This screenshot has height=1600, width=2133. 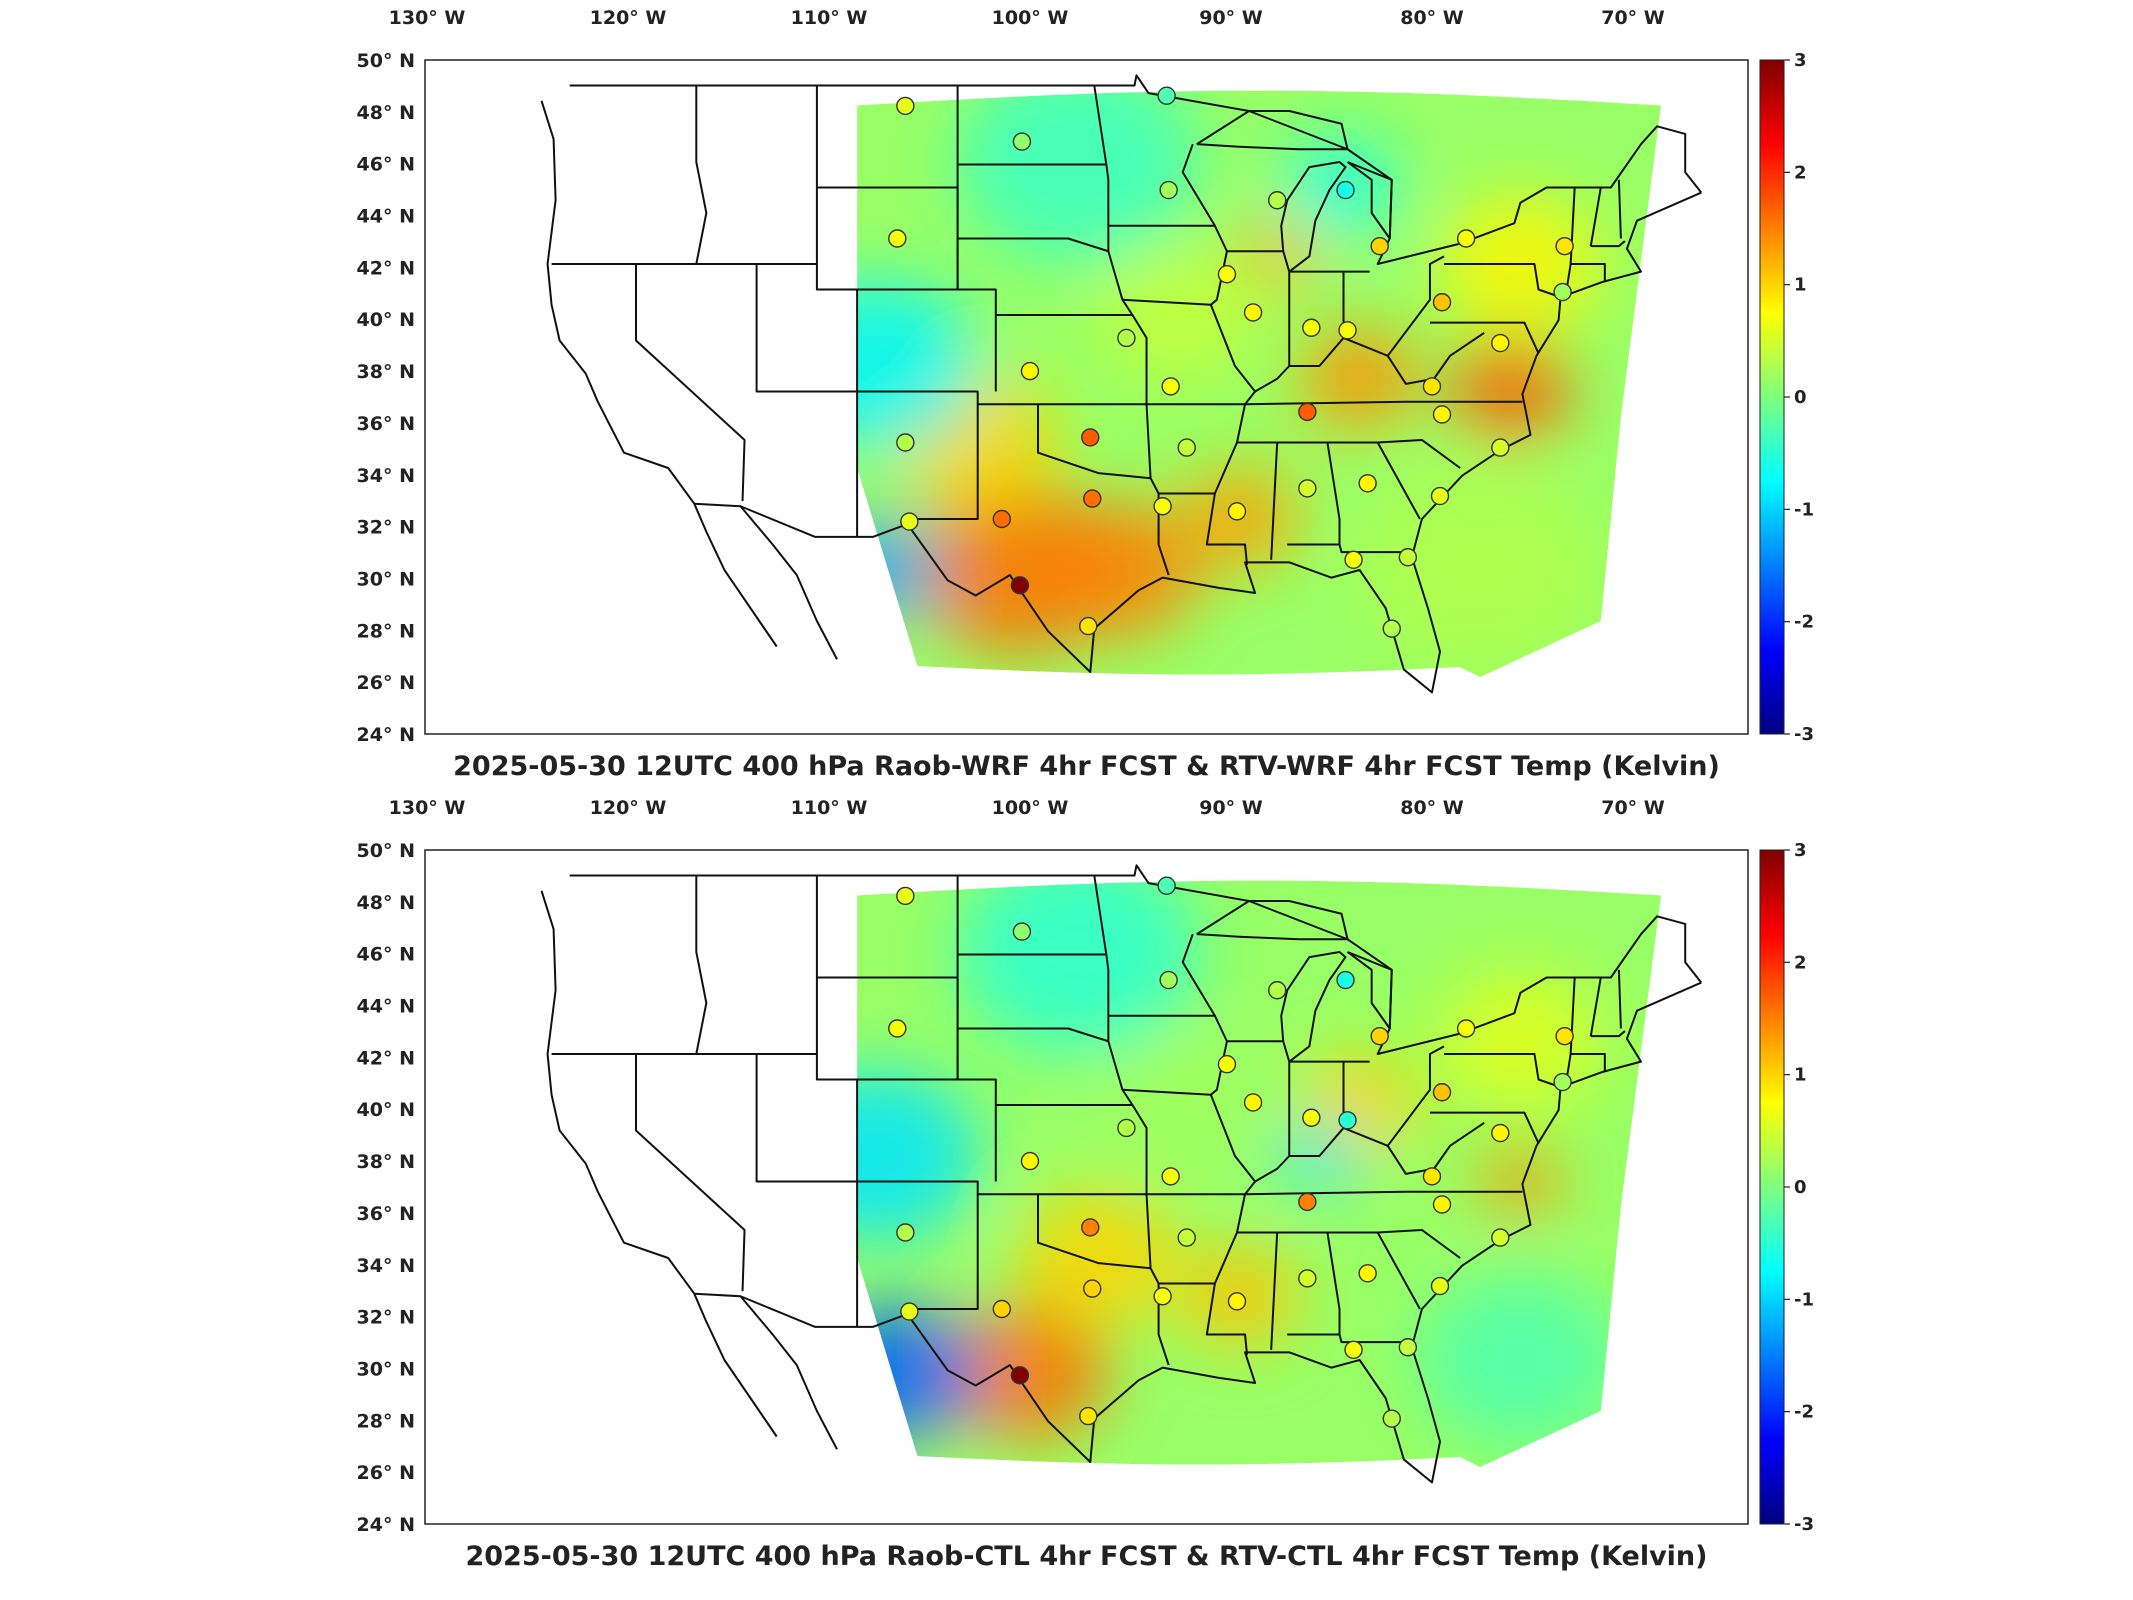 What do you see at coordinates (386, 903) in the screenshot?
I see `latitude-tick-label: 48° N` at bounding box center [386, 903].